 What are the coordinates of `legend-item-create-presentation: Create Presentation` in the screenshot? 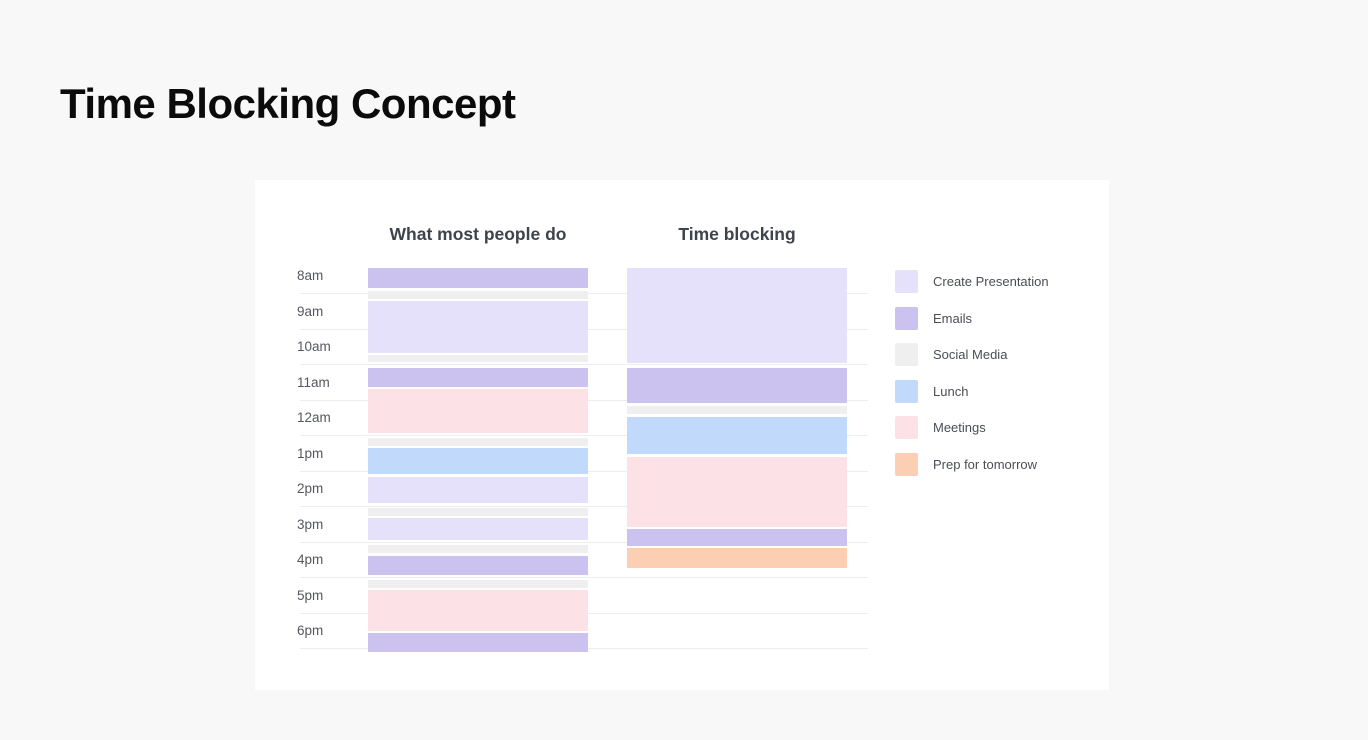 It's located at (1025, 281).